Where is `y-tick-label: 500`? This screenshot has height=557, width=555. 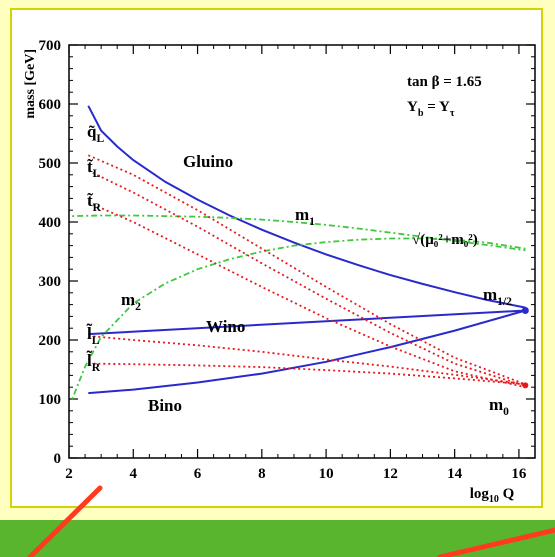
y-tick-label: 500 is located at coordinates (50, 164).